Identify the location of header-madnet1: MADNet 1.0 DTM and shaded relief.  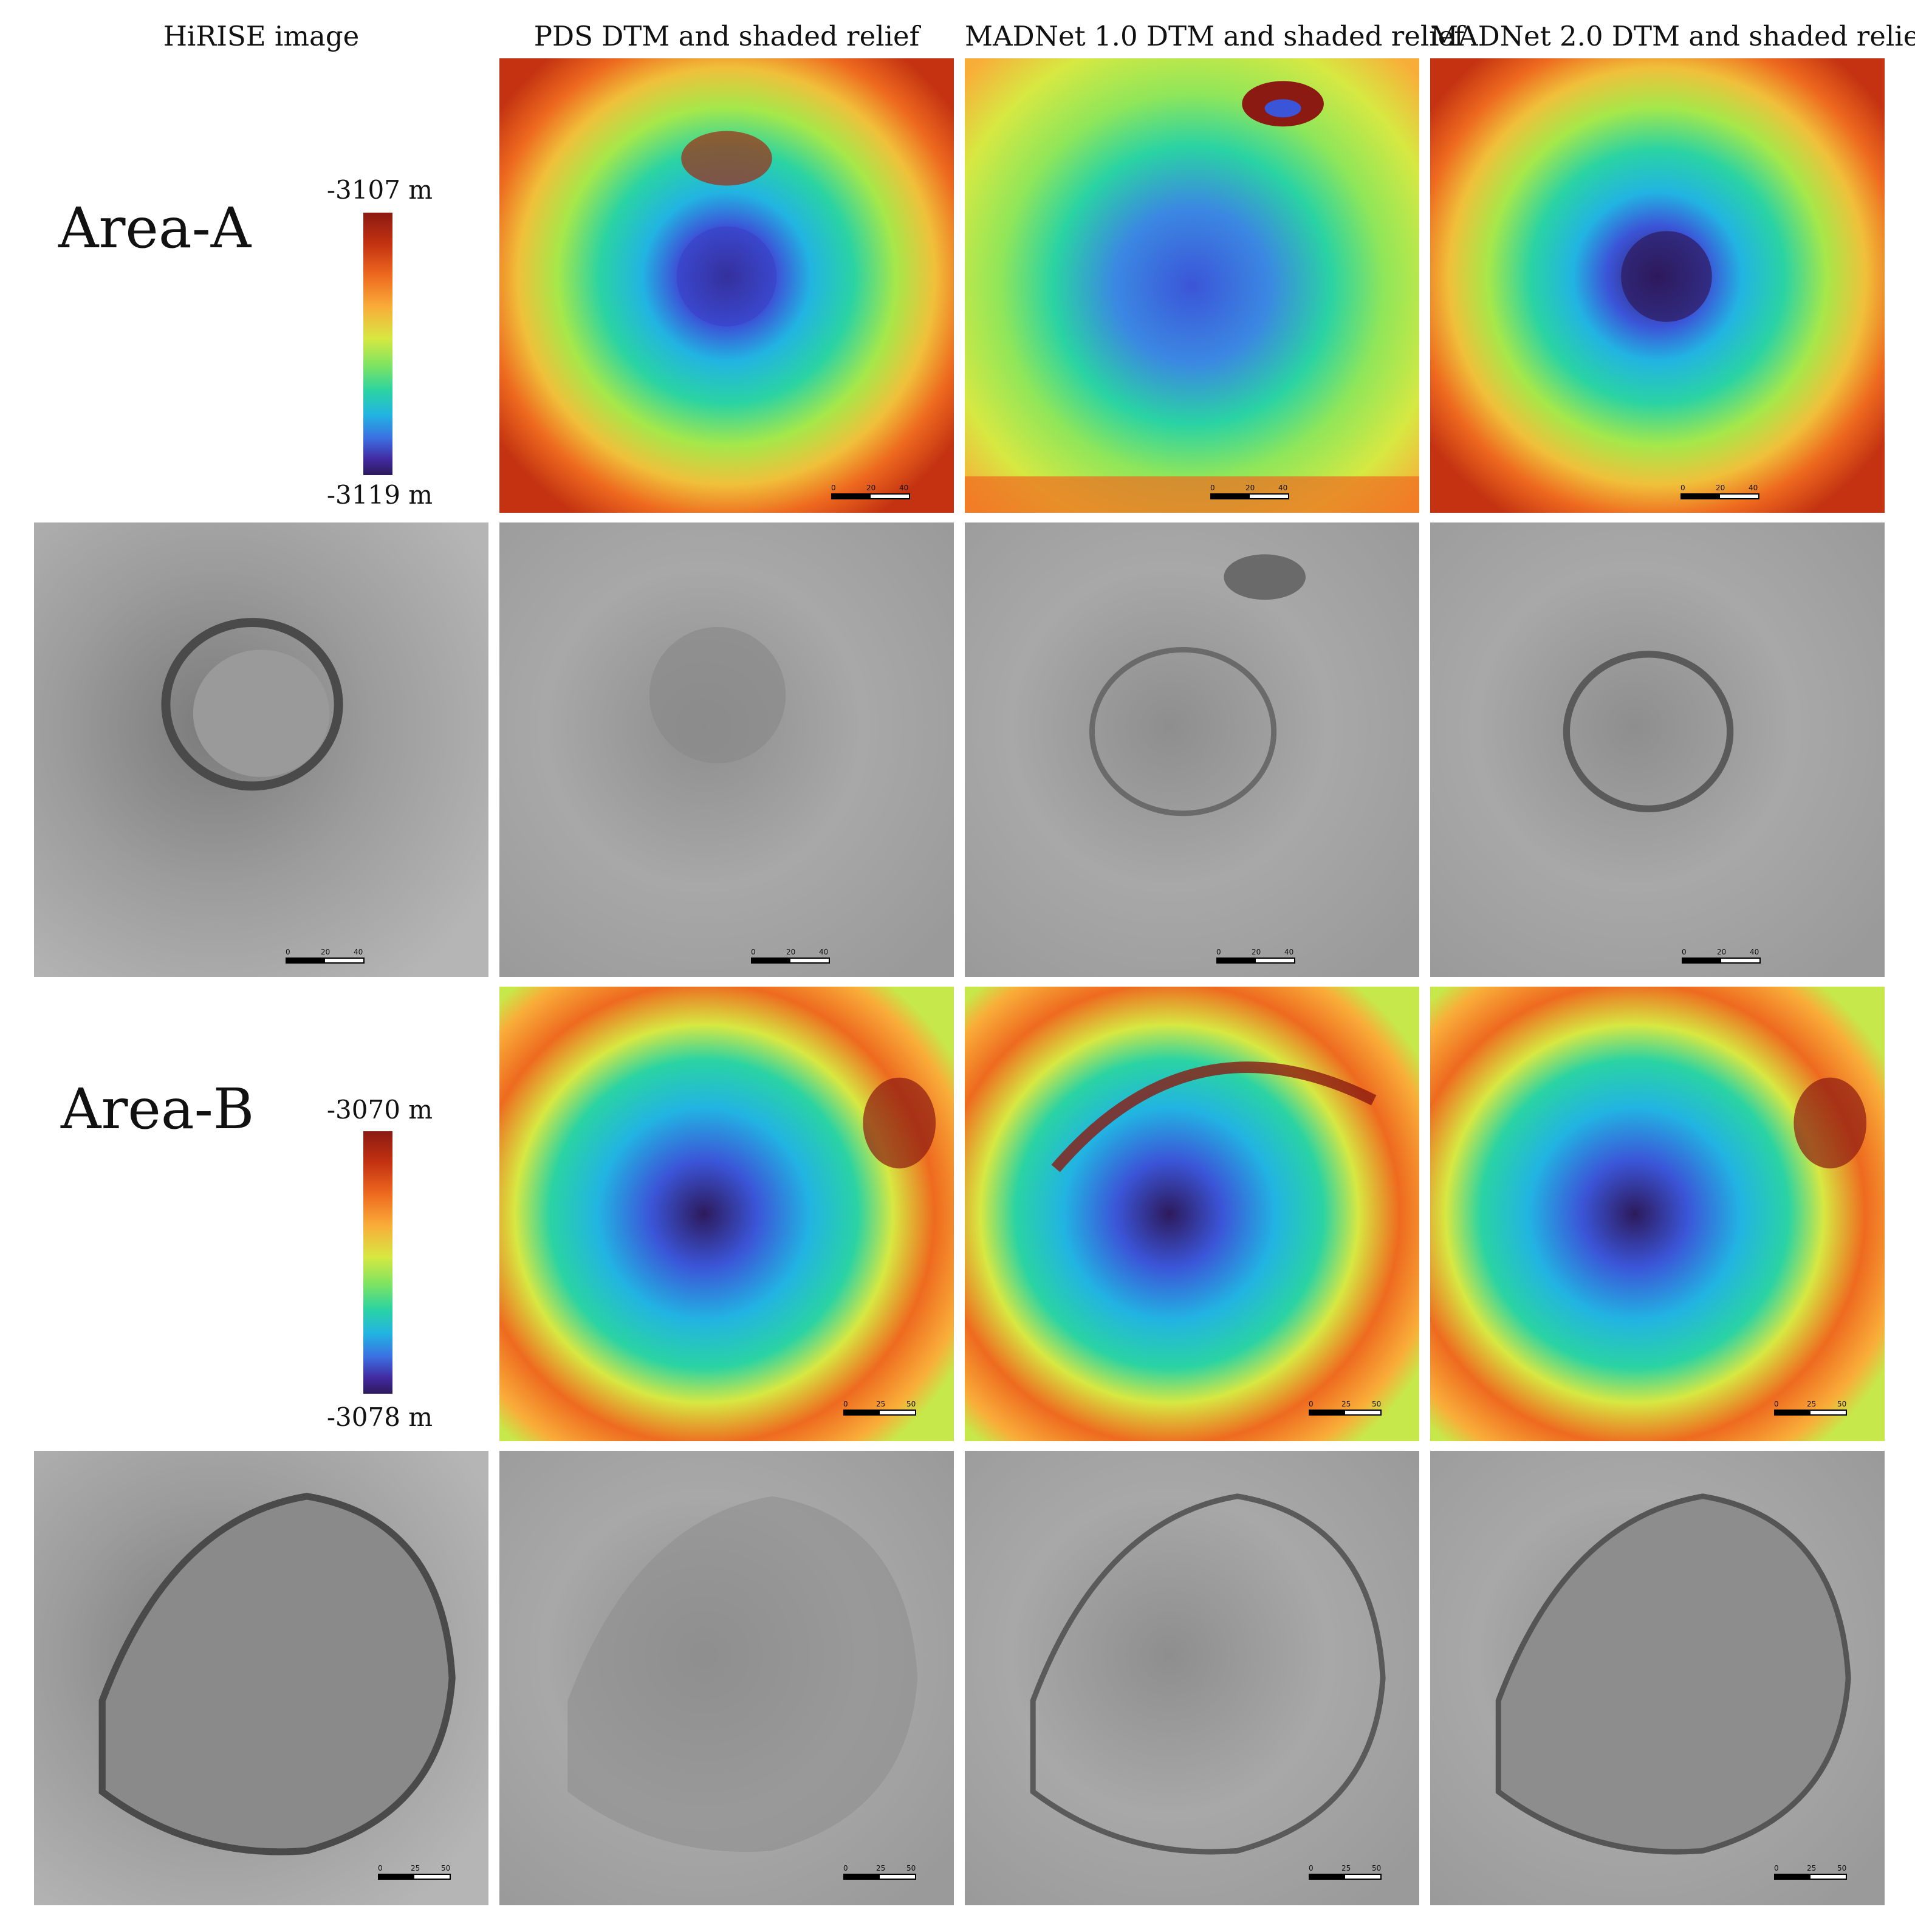
(1215, 36).